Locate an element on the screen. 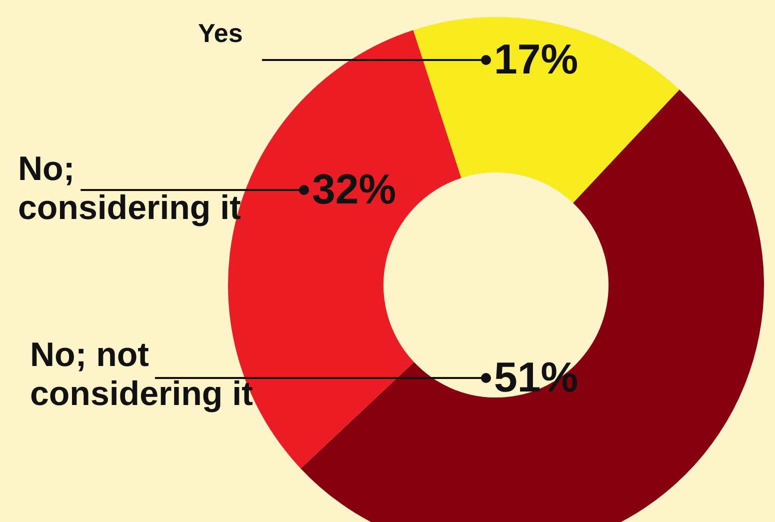 This screenshot has height=522, width=775. slice-label: No; considering it is located at coordinates (129, 189).